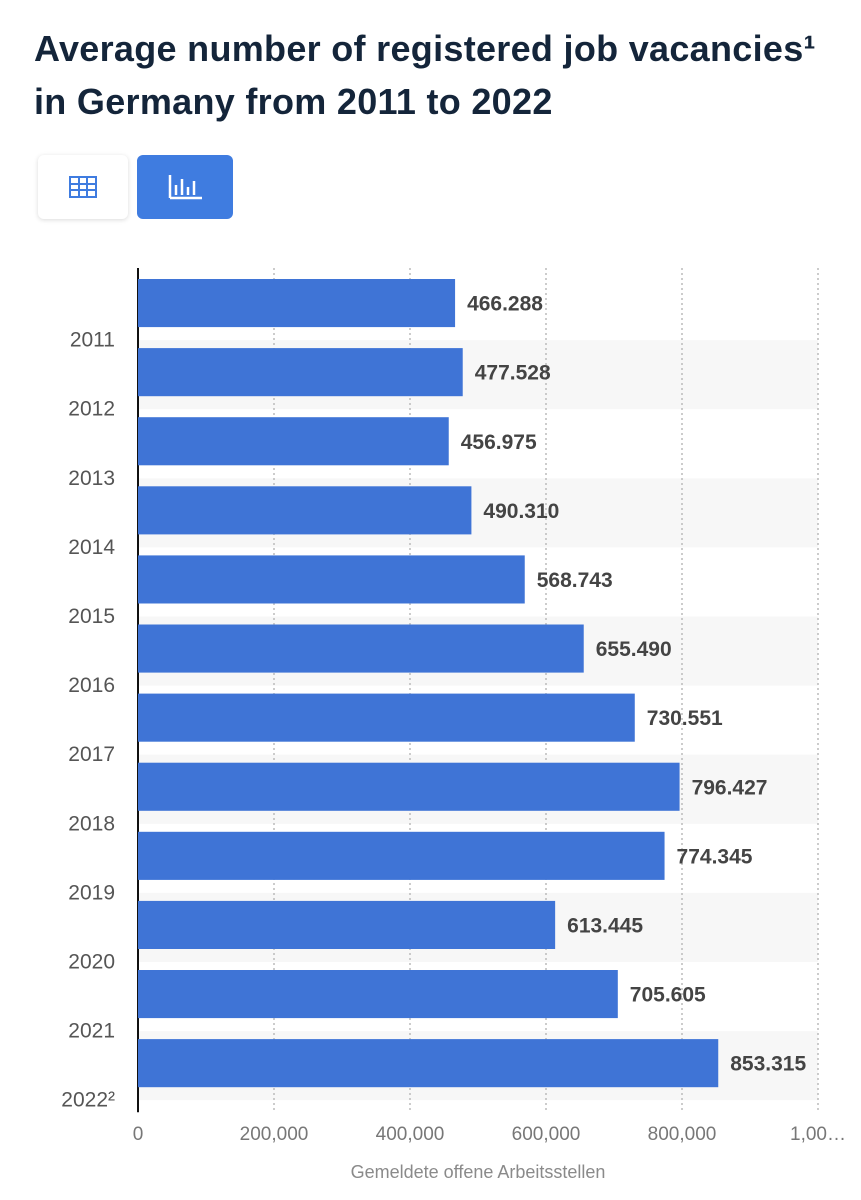 This screenshot has width=861, height=1200. Describe the element at coordinates (91, 547) in the screenshot. I see `y-tick-label: 2014` at that location.